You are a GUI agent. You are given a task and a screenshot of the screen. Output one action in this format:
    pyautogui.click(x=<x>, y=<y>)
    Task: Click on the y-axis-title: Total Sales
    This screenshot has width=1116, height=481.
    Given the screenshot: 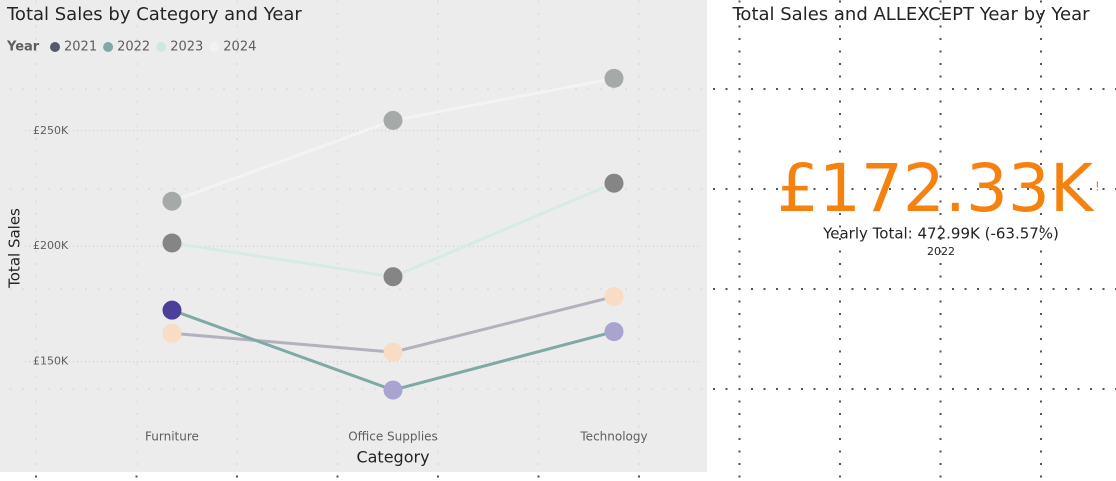 What is the action you would take?
    pyautogui.click(x=15, y=248)
    